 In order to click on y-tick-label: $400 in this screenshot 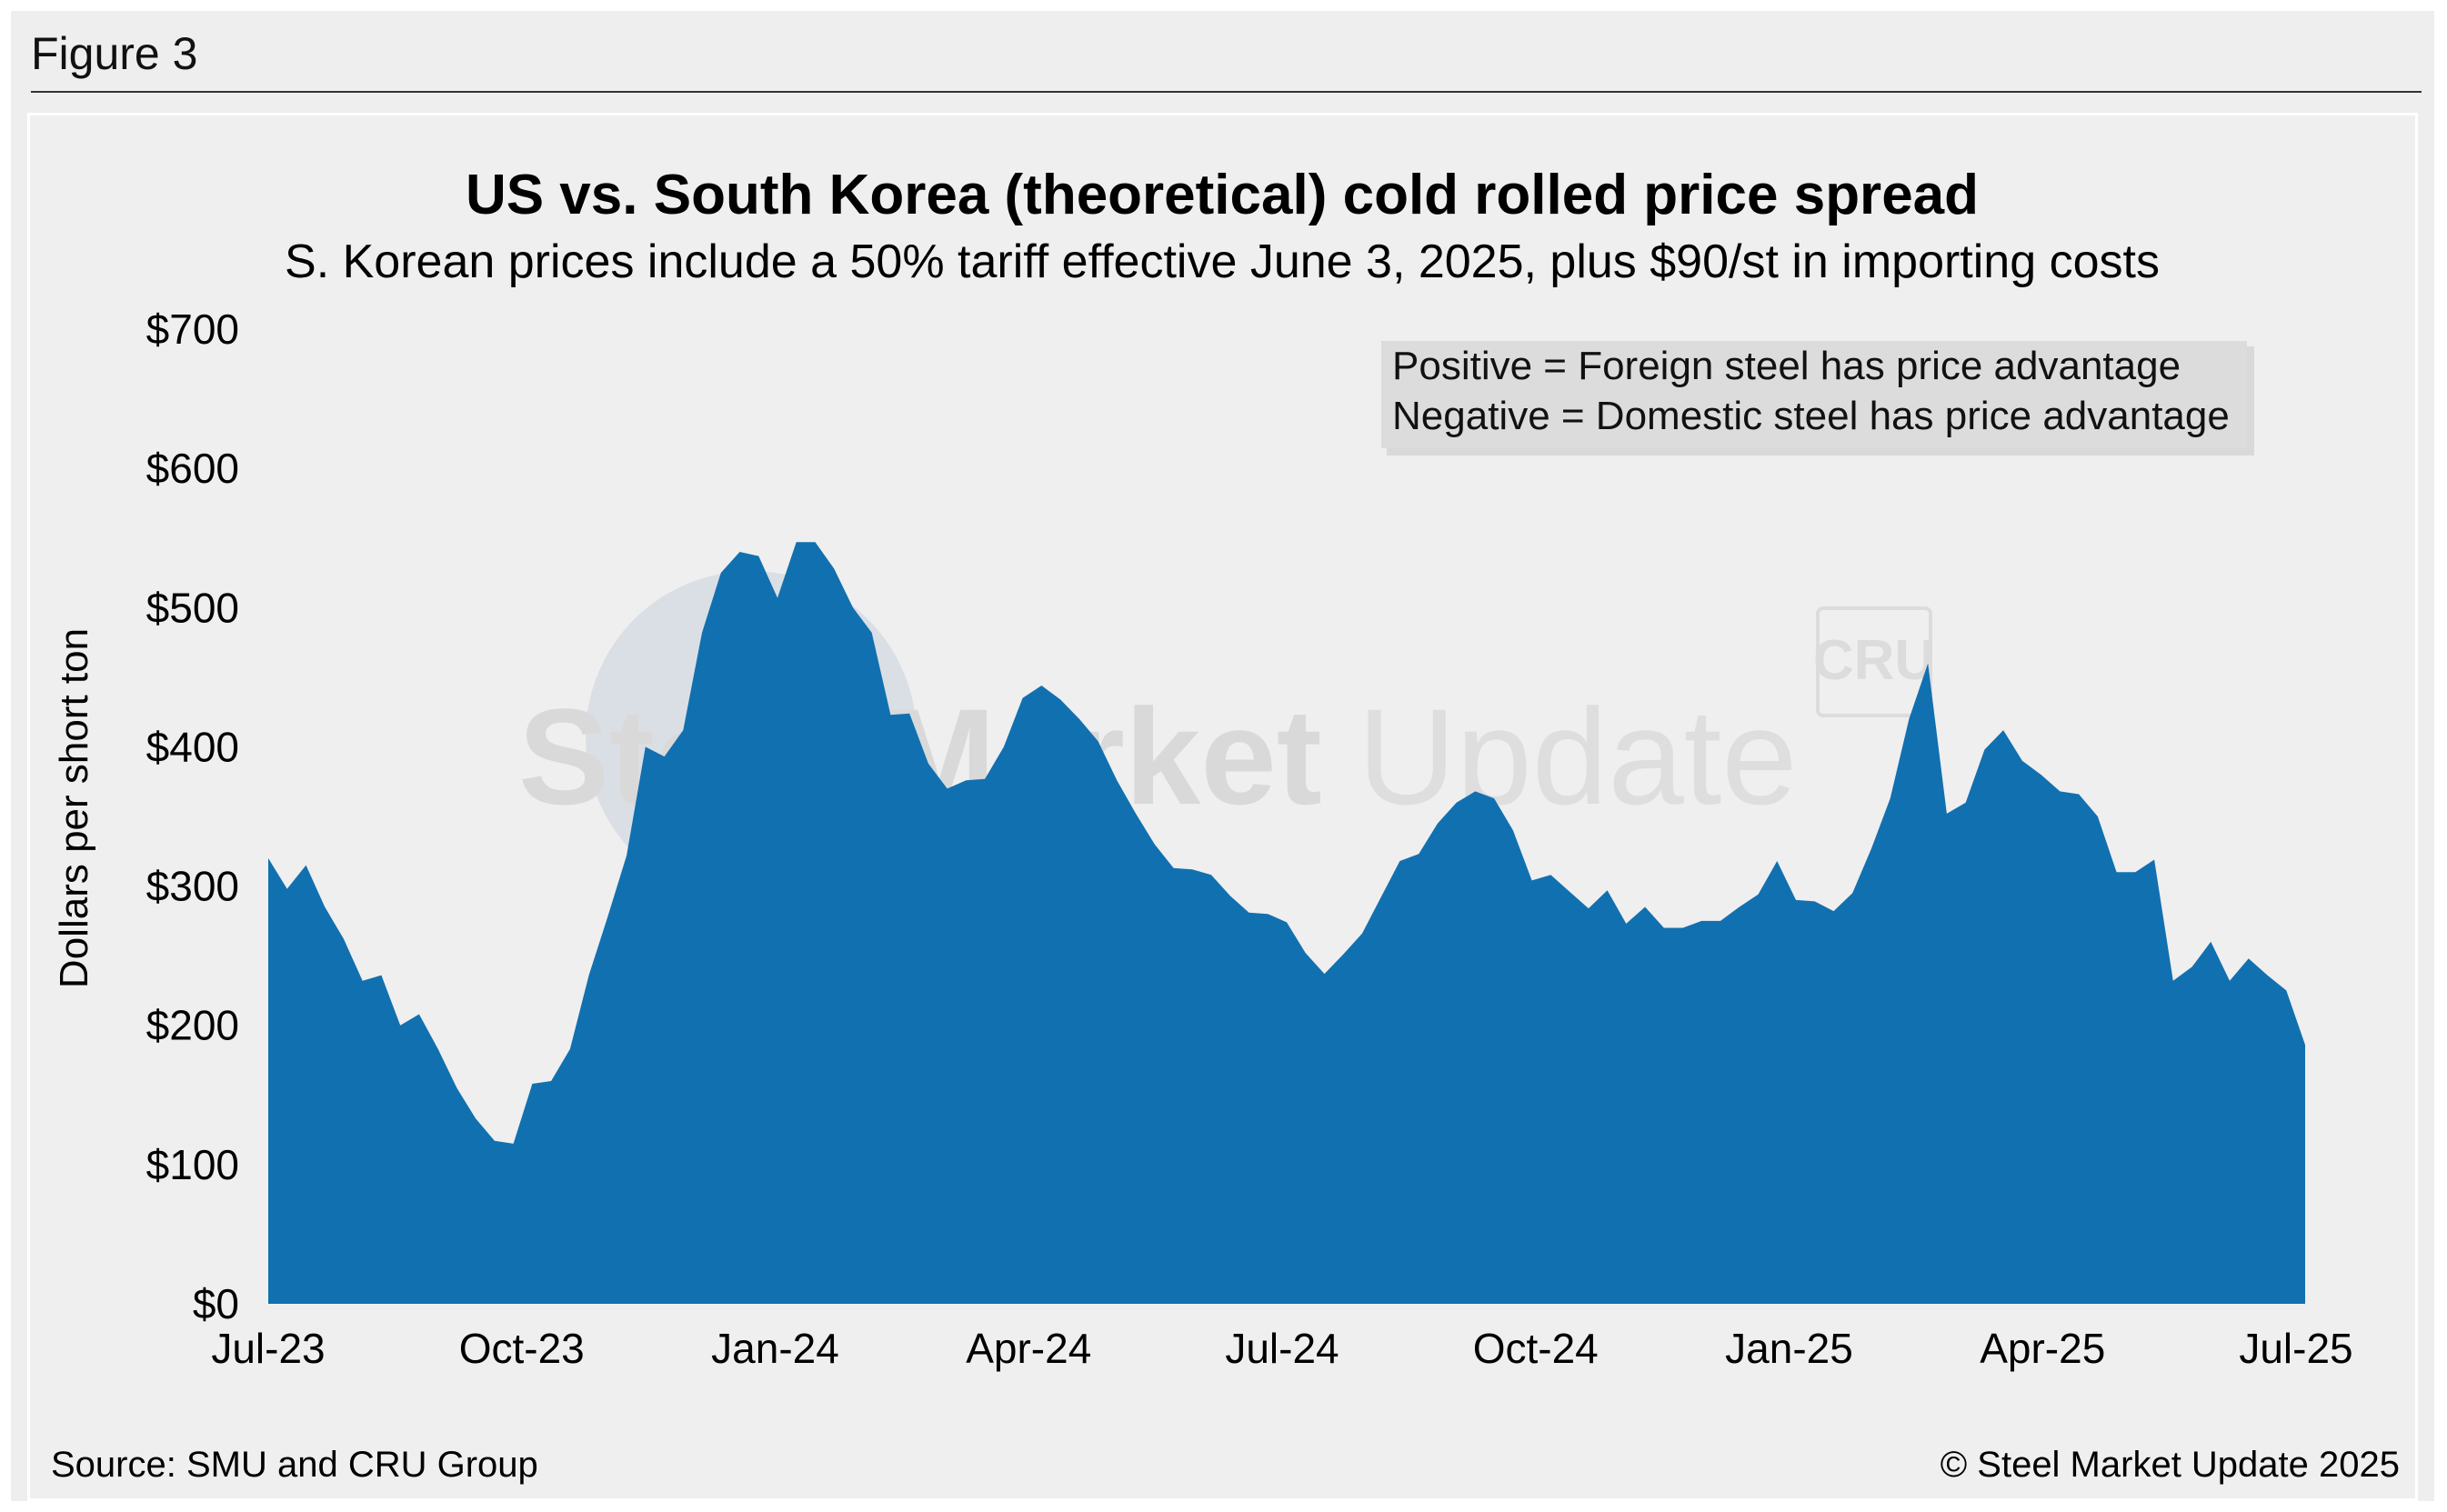, I will do `click(193, 746)`.